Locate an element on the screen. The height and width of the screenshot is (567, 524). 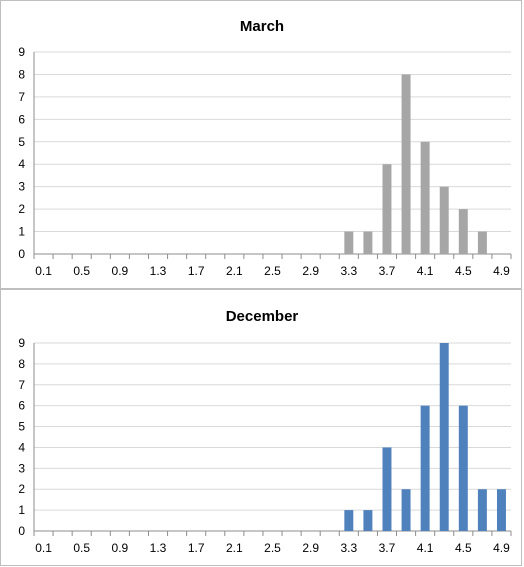
chart-title: December is located at coordinates (262, 316).